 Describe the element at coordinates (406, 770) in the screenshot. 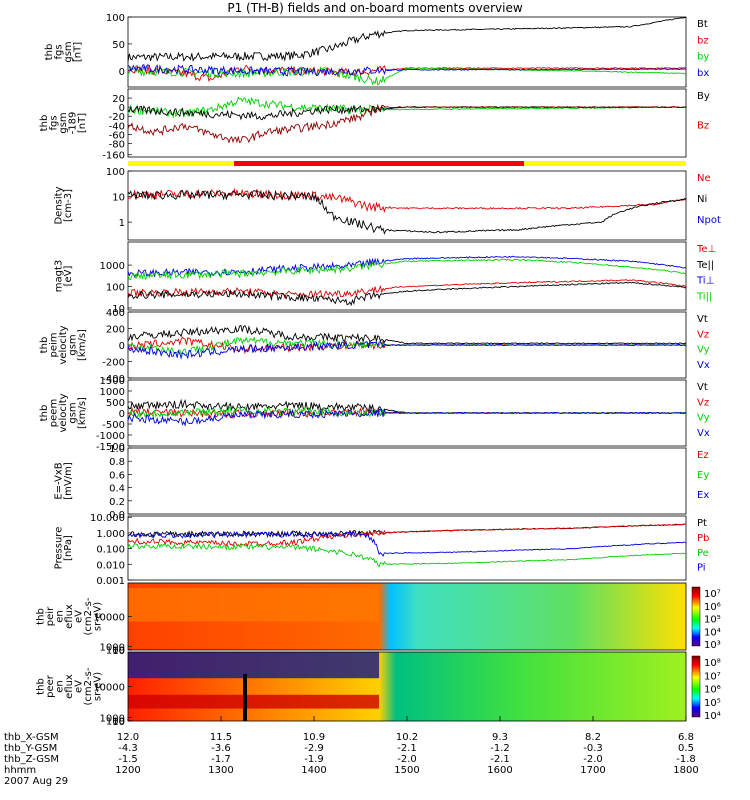

I see `x-row-value: 1500` at that location.